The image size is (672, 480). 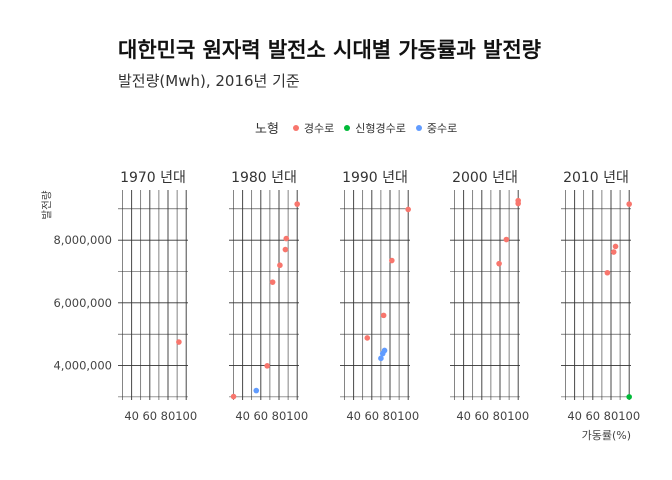 I want to click on y-tick-label: 4,000,000, so click(x=82, y=366).